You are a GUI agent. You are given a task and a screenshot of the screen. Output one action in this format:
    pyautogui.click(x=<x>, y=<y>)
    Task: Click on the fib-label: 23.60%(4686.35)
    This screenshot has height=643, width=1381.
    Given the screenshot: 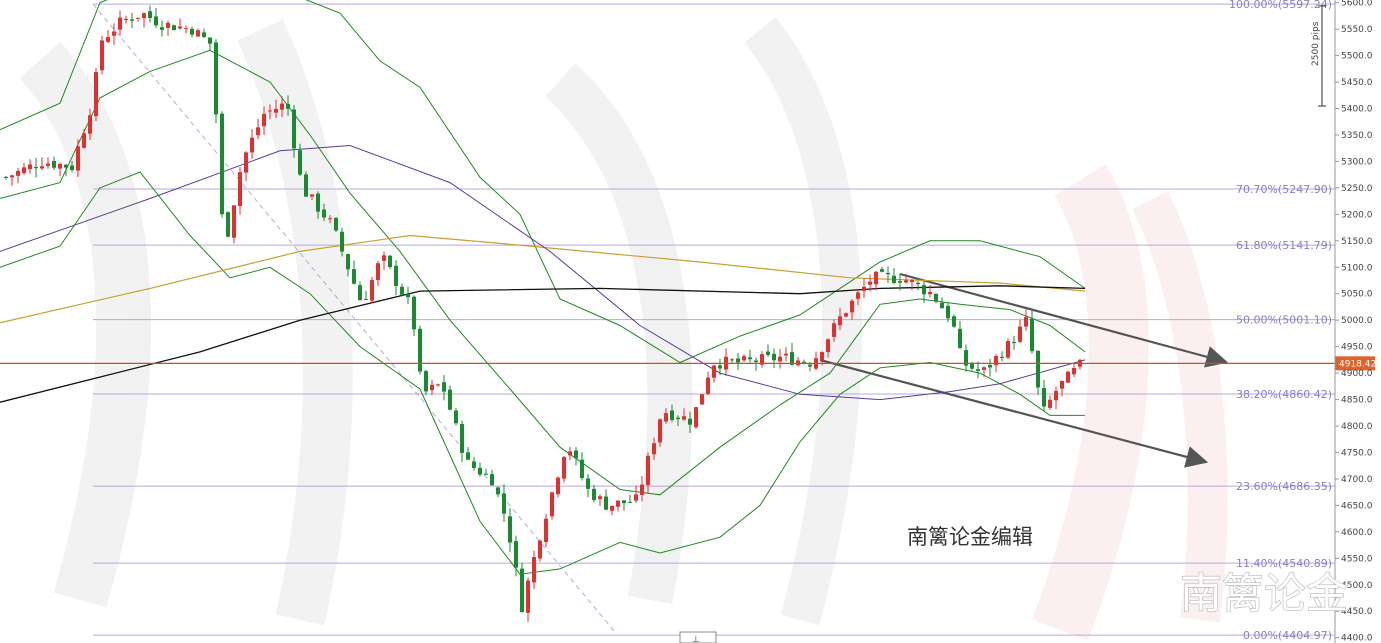 What is the action you would take?
    pyautogui.click(x=1284, y=486)
    